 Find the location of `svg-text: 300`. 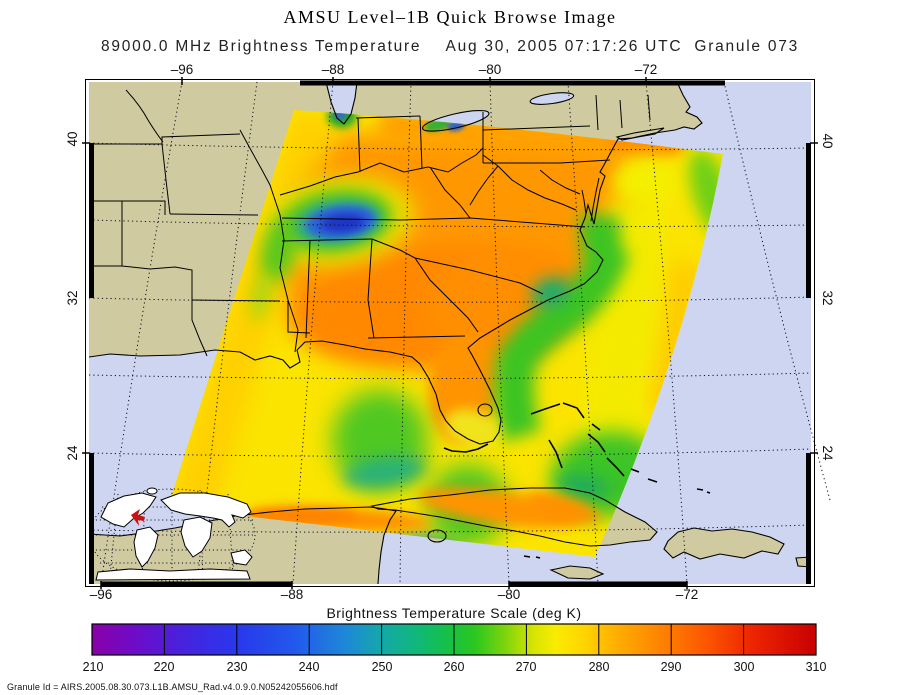

svg-text: 300 is located at coordinates (744, 667).